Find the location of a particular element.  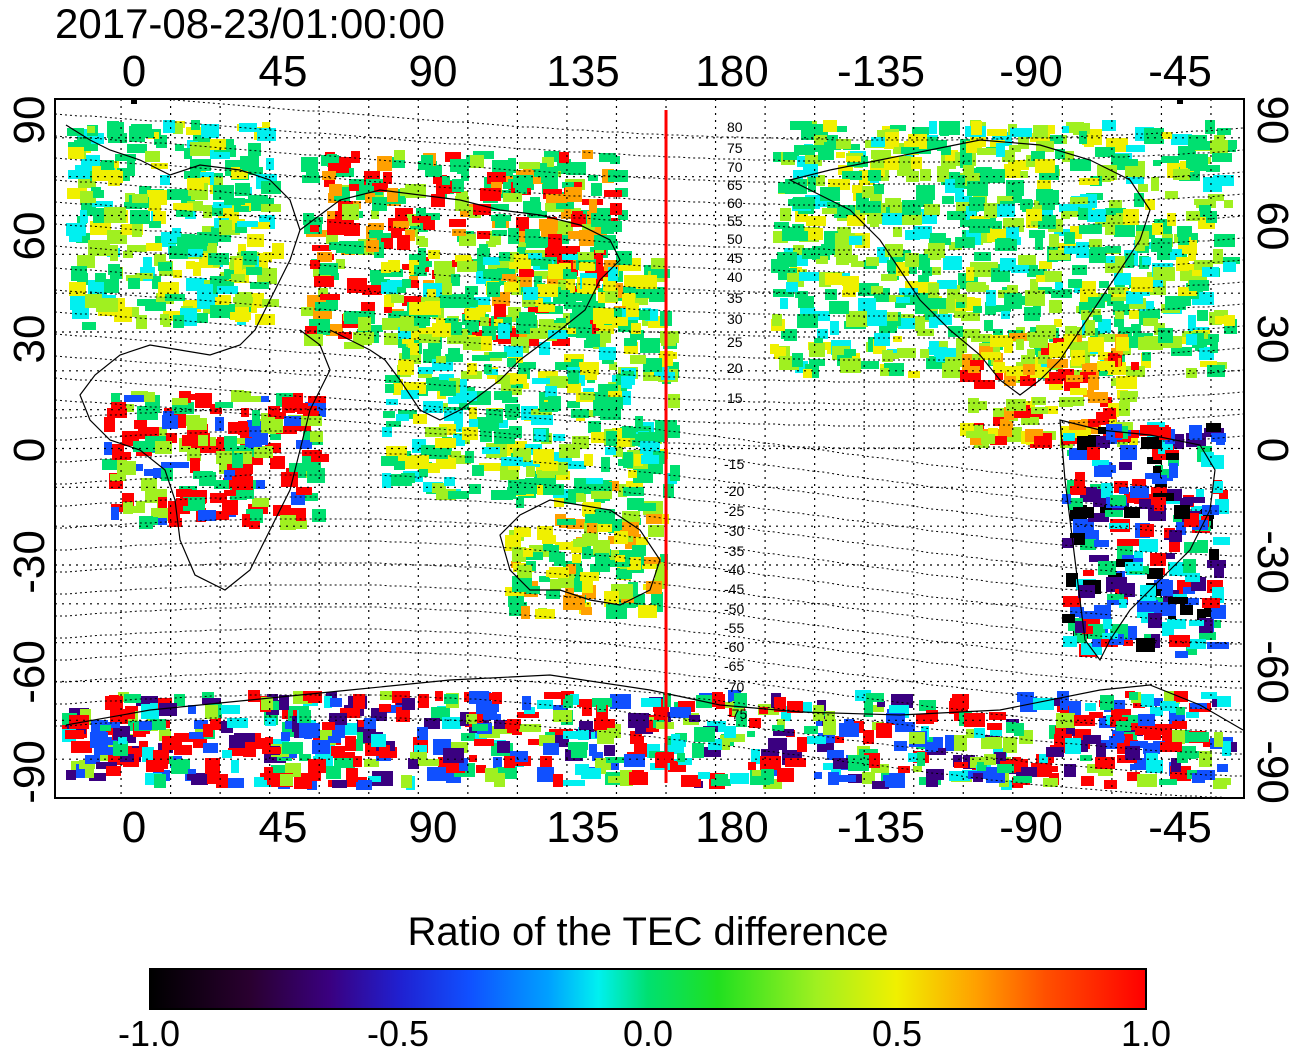

coastline-south-america is located at coordinates (1137, 540).